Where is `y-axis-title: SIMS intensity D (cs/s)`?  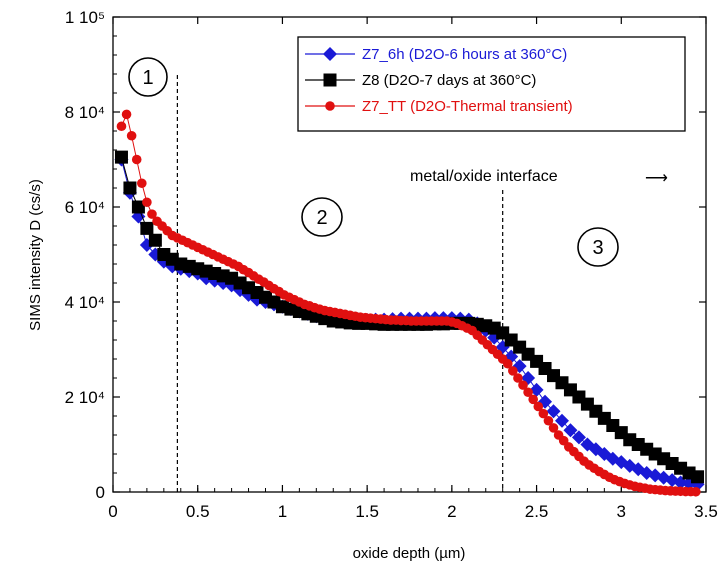
y-axis-title: SIMS intensity D (cs/s) is located at coordinates (35, 255).